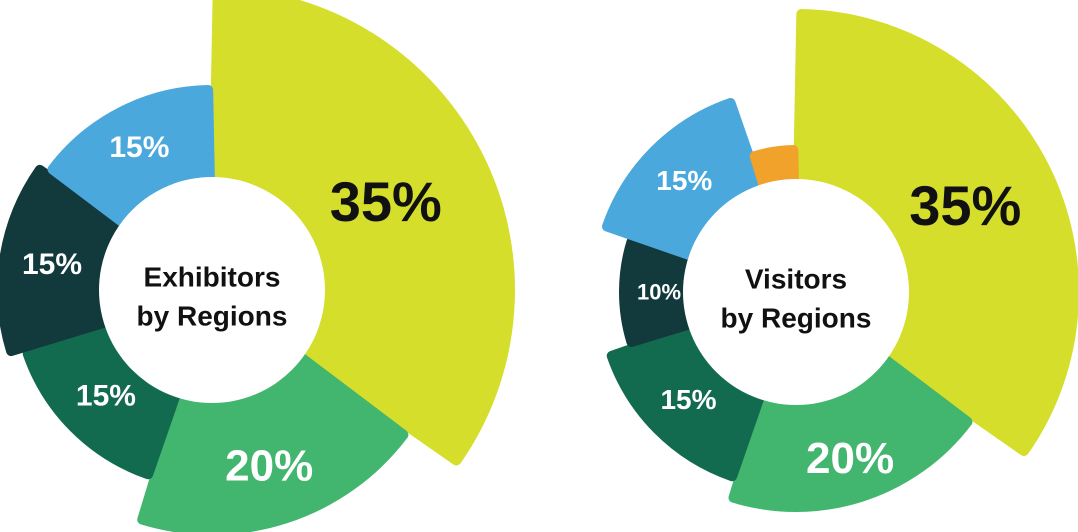 This screenshot has height=532, width=1078. What do you see at coordinates (776, 166) in the screenshot?
I see `slice-label: 5%` at bounding box center [776, 166].